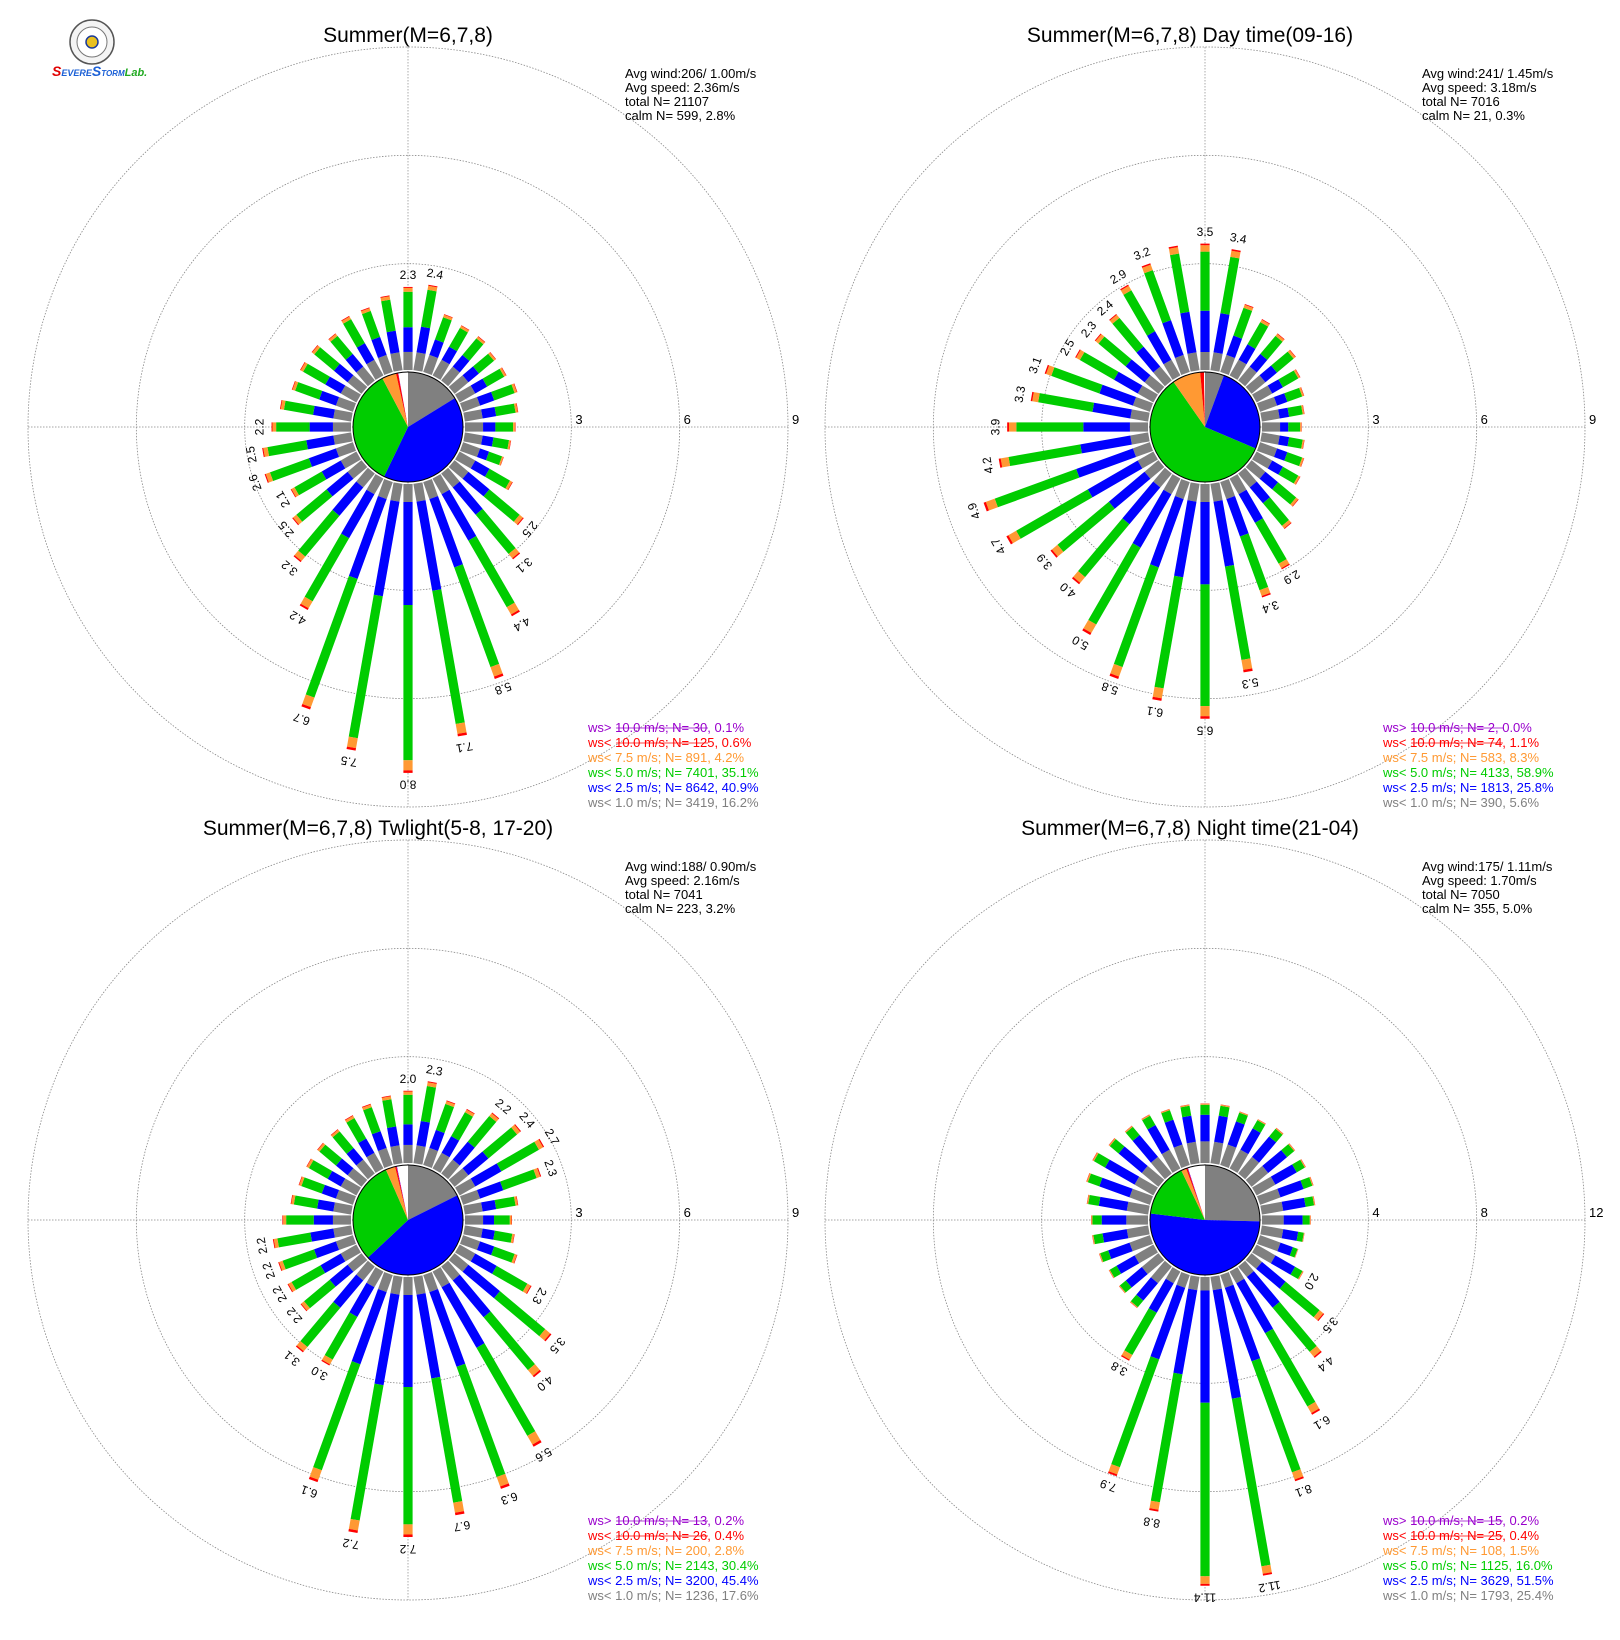 The width and height of the screenshot is (1620, 1640). What do you see at coordinates (1487, 866) in the screenshot?
I see `info-avg-wind: Avg wind:175/ 1.11m/s` at bounding box center [1487, 866].